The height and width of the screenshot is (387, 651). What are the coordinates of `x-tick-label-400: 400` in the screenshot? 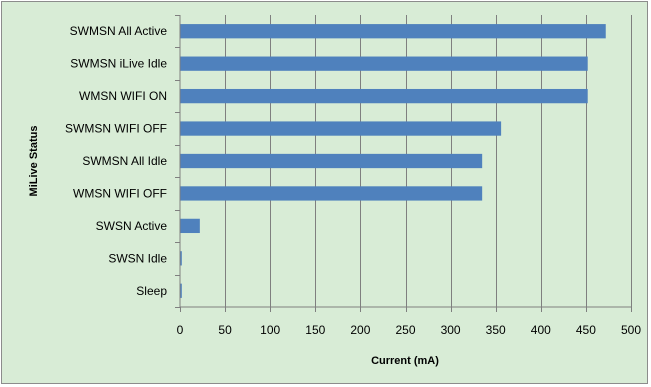 It's located at (541, 330).